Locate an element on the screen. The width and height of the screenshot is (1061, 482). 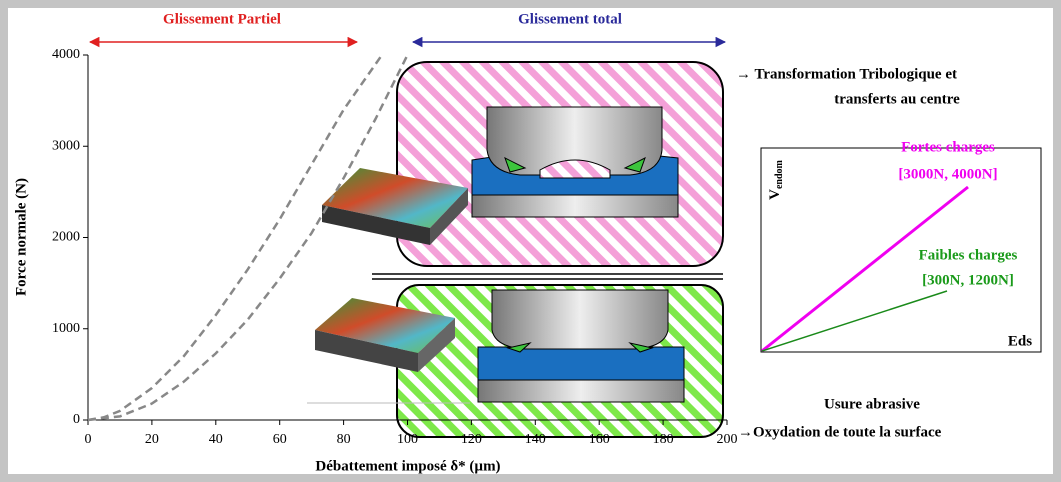
note: transferts au centre is located at coordinates (897, 99).